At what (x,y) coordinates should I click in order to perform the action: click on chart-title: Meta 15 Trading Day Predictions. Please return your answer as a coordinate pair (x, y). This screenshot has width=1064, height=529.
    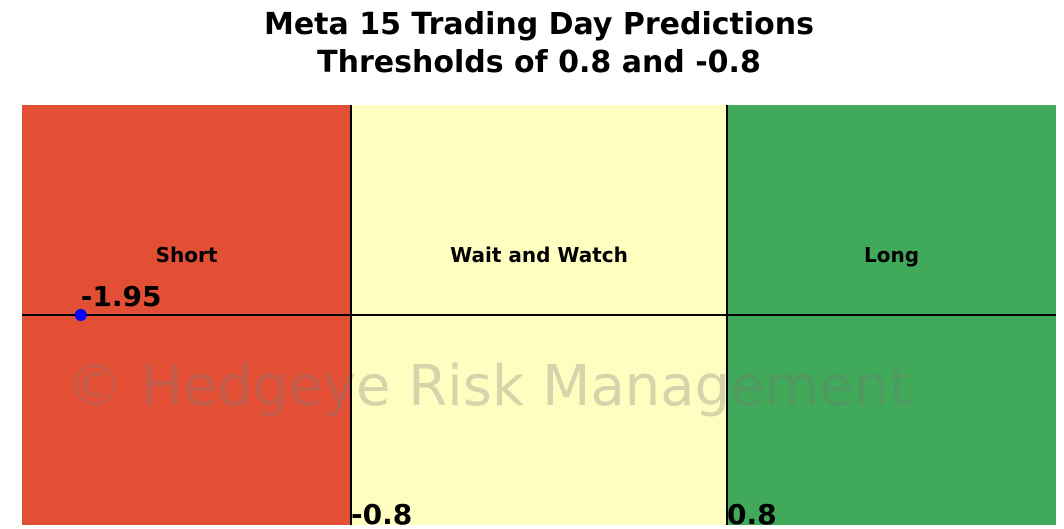
    Looking at the image, I should click on (539, 24).